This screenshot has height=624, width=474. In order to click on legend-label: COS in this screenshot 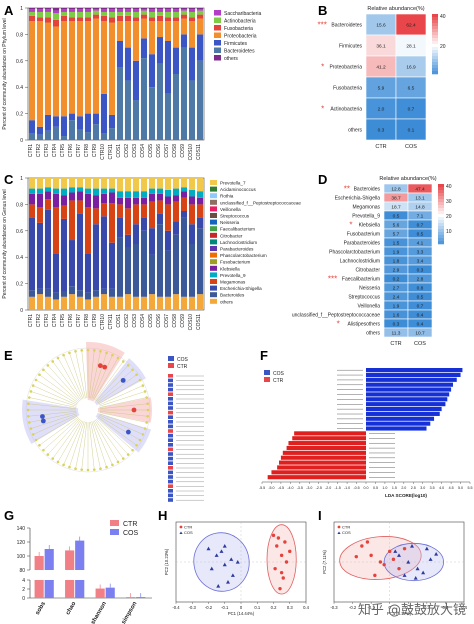, I will do `click(131, 533)`.